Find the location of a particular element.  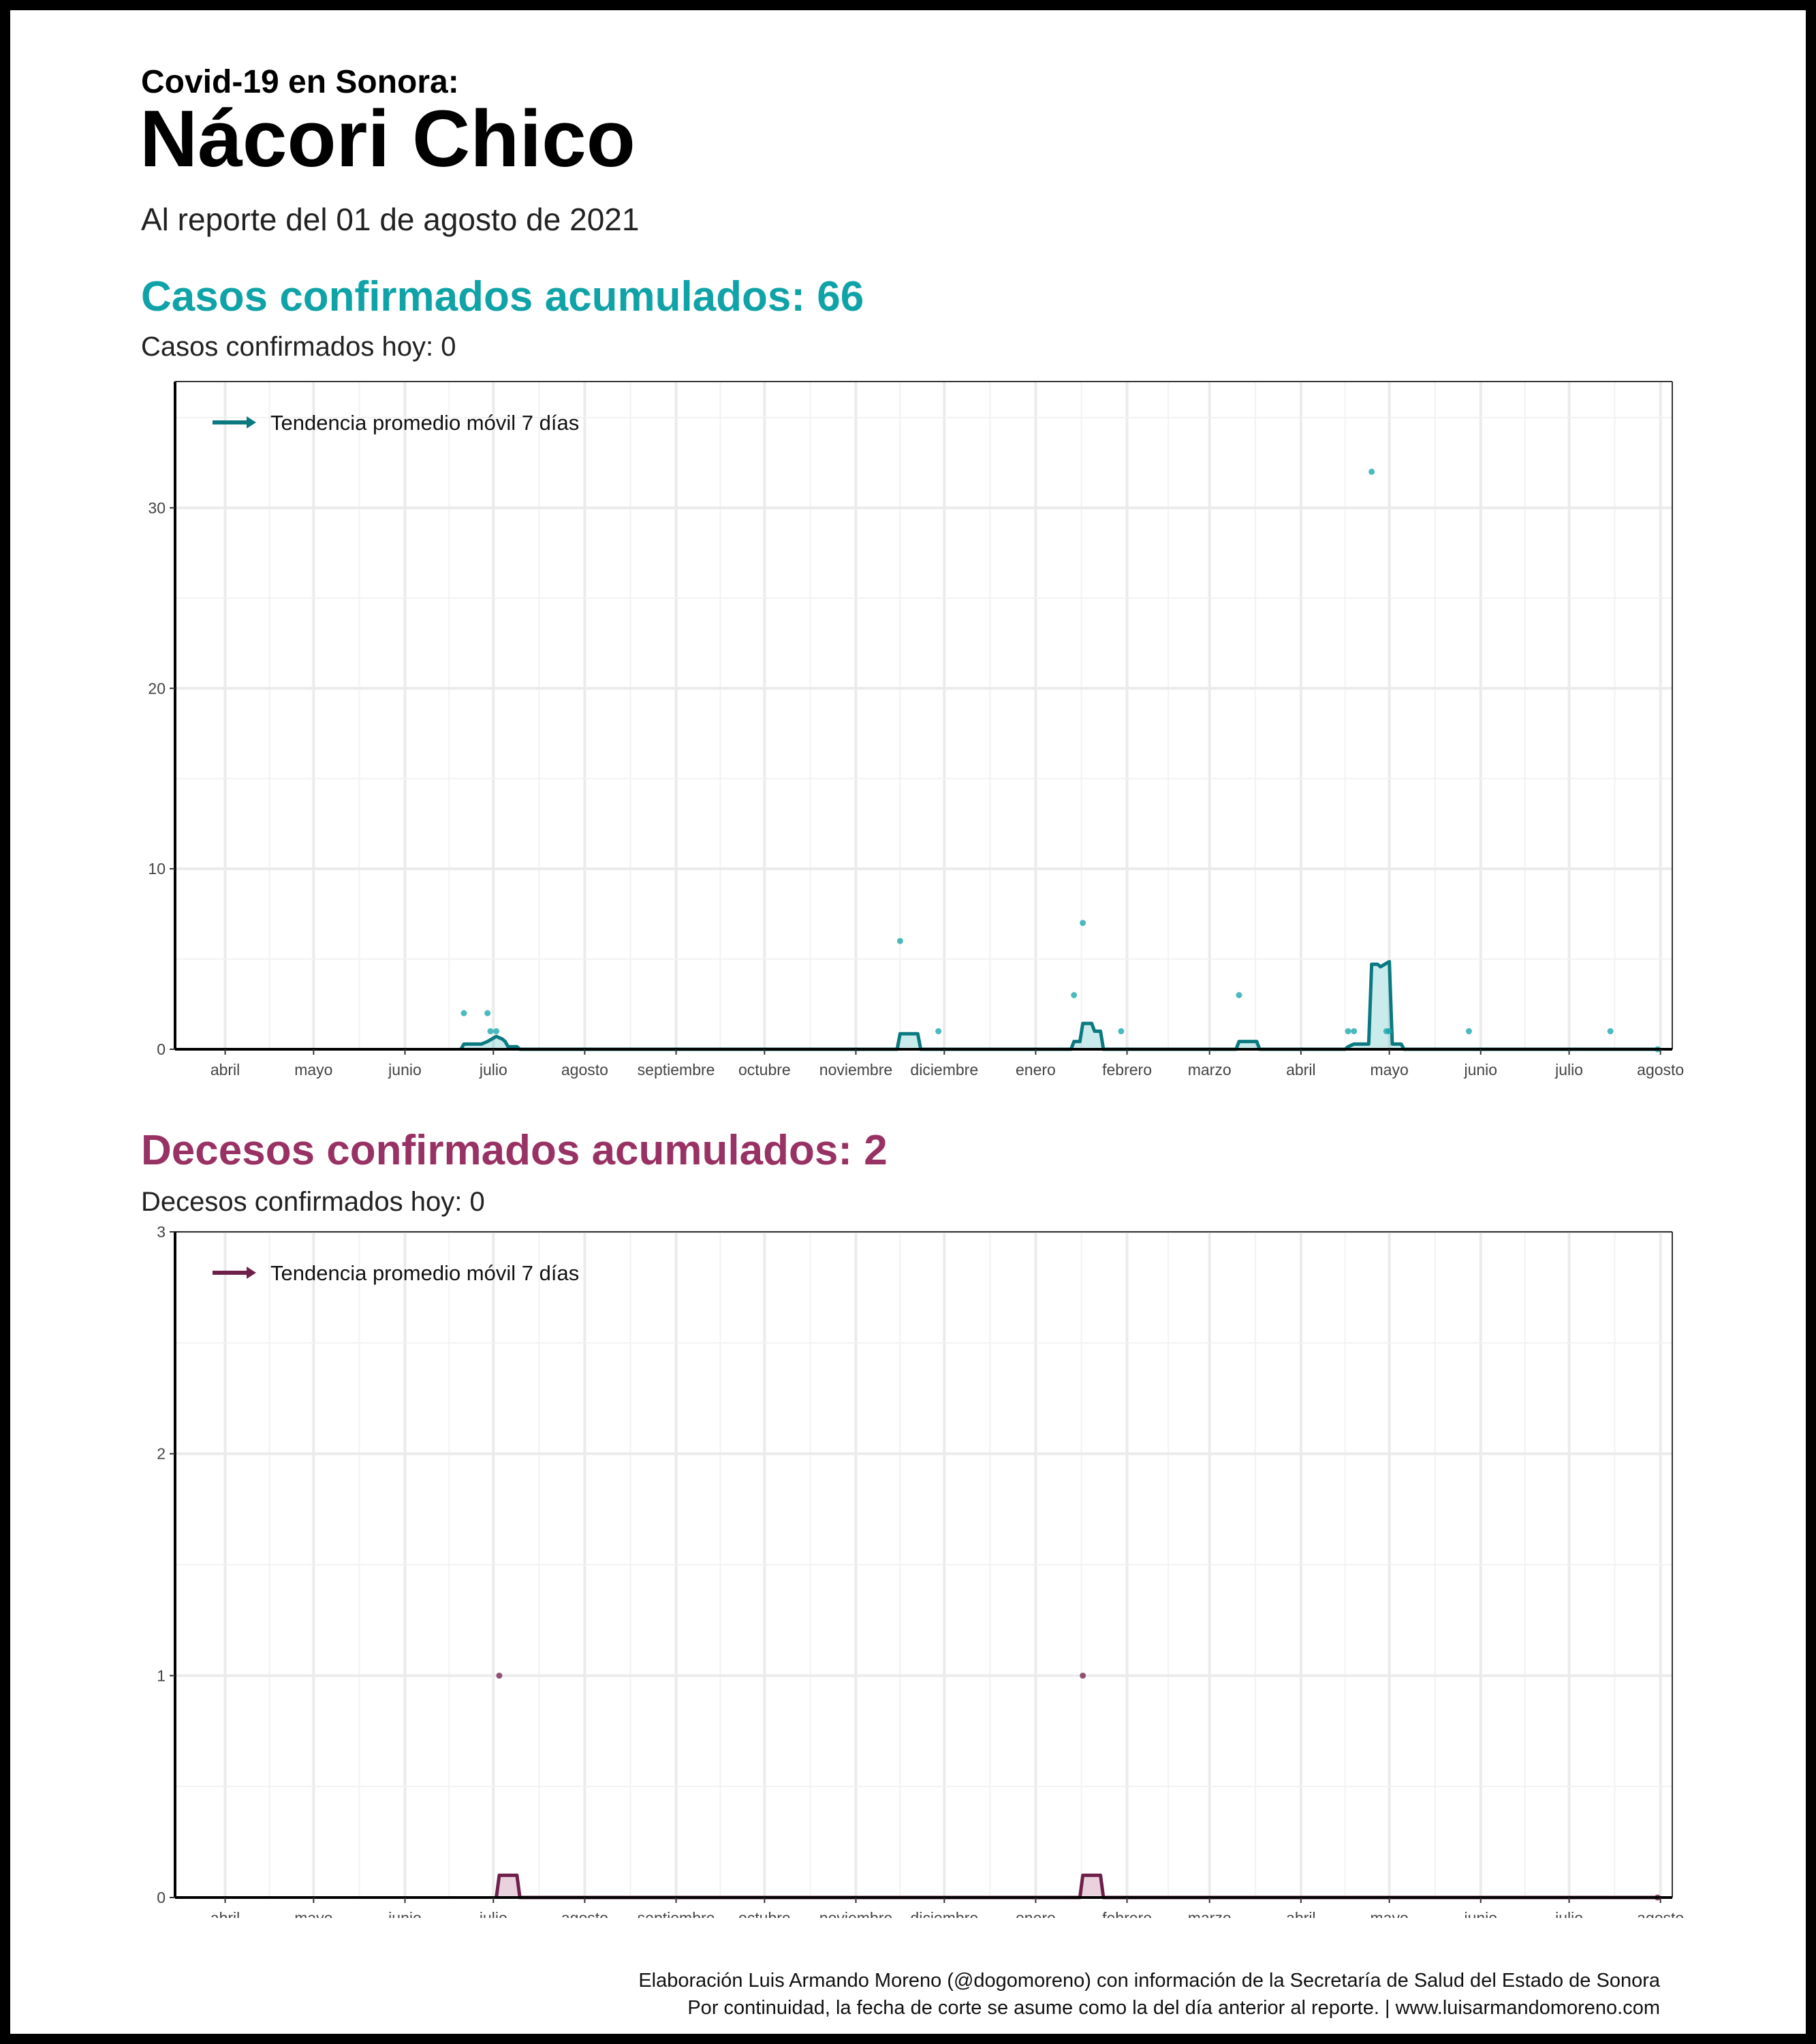

cases-title: Casos confirmados acumulados: 66 is located at coordinates (503, 296).